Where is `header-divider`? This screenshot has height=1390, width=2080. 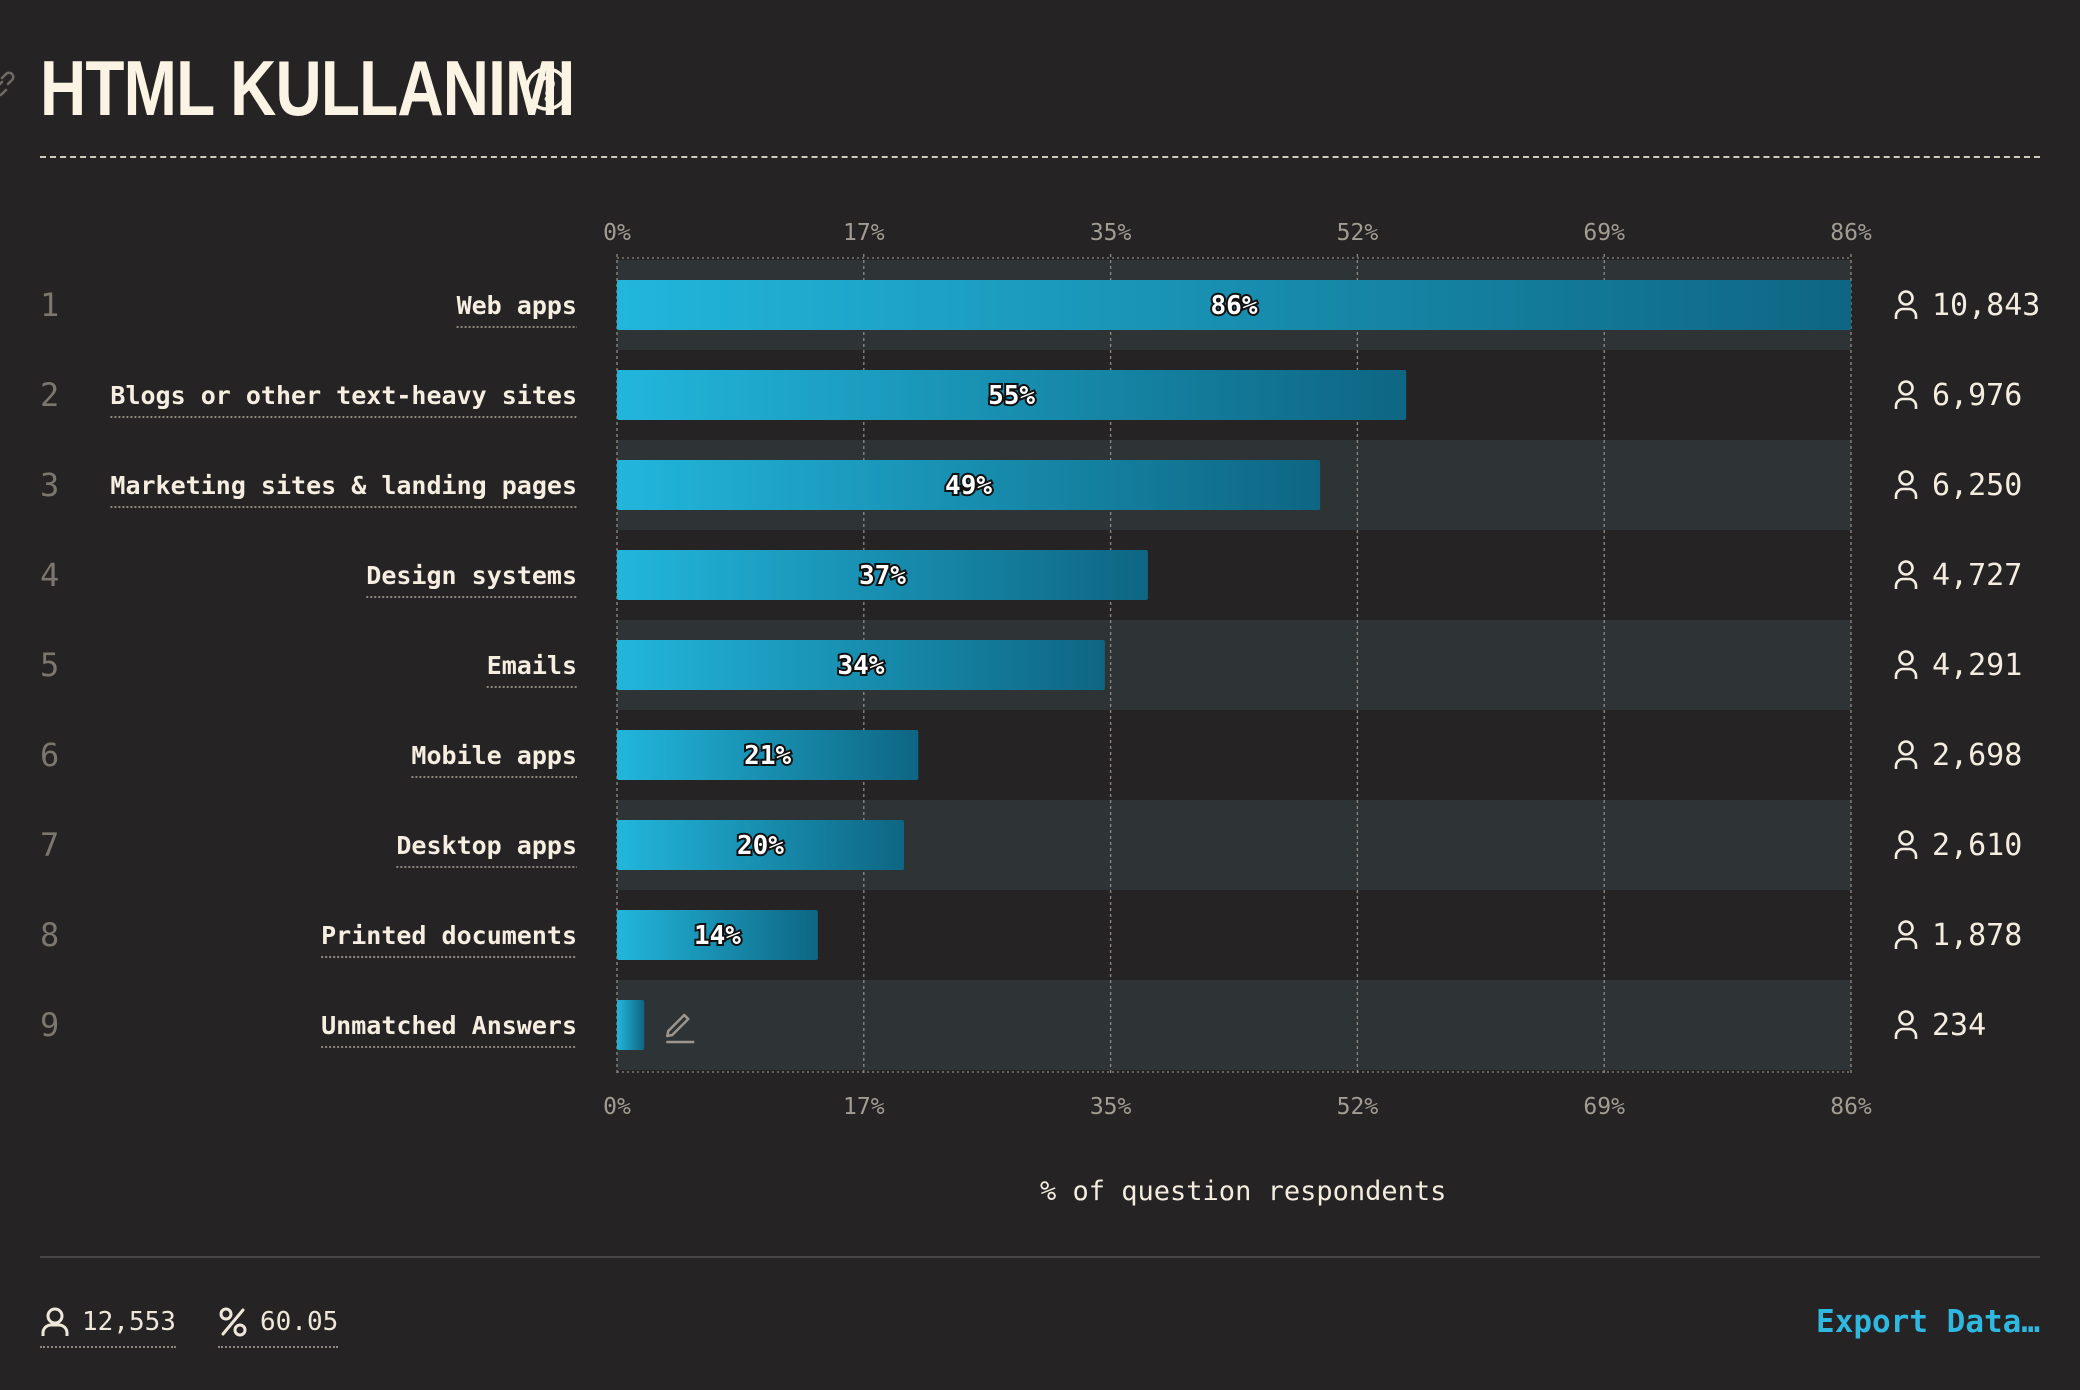 header-divider is located at coordinates (1040, 157).